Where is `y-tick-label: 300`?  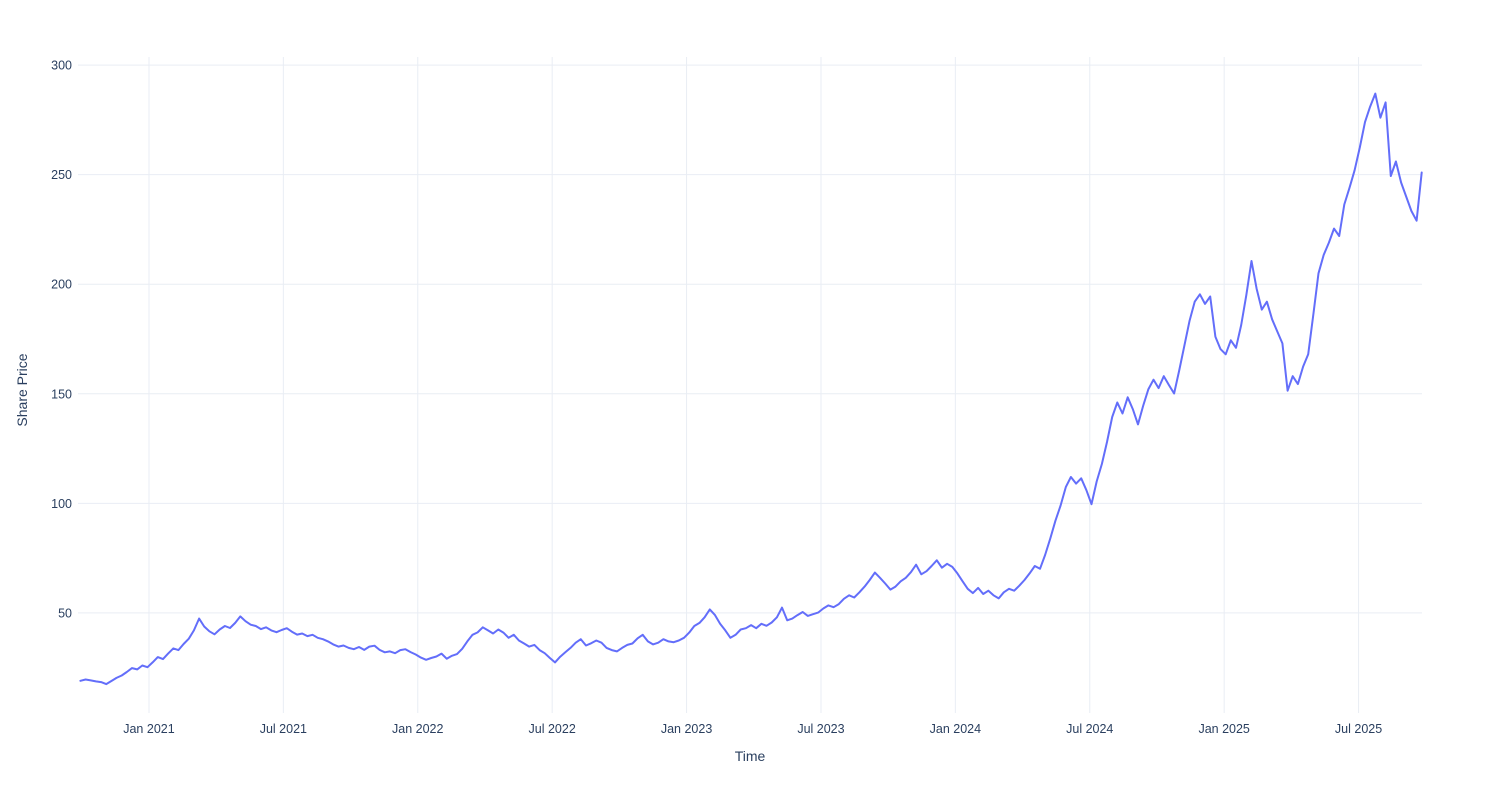 y-tick-label: 300 is located at coordinates (61, 66).